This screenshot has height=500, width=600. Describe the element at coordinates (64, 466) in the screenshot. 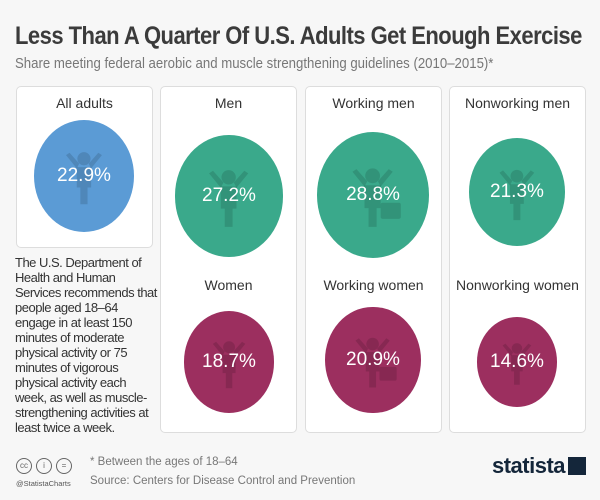

I see `no-derivatives-icon: =` at that location.